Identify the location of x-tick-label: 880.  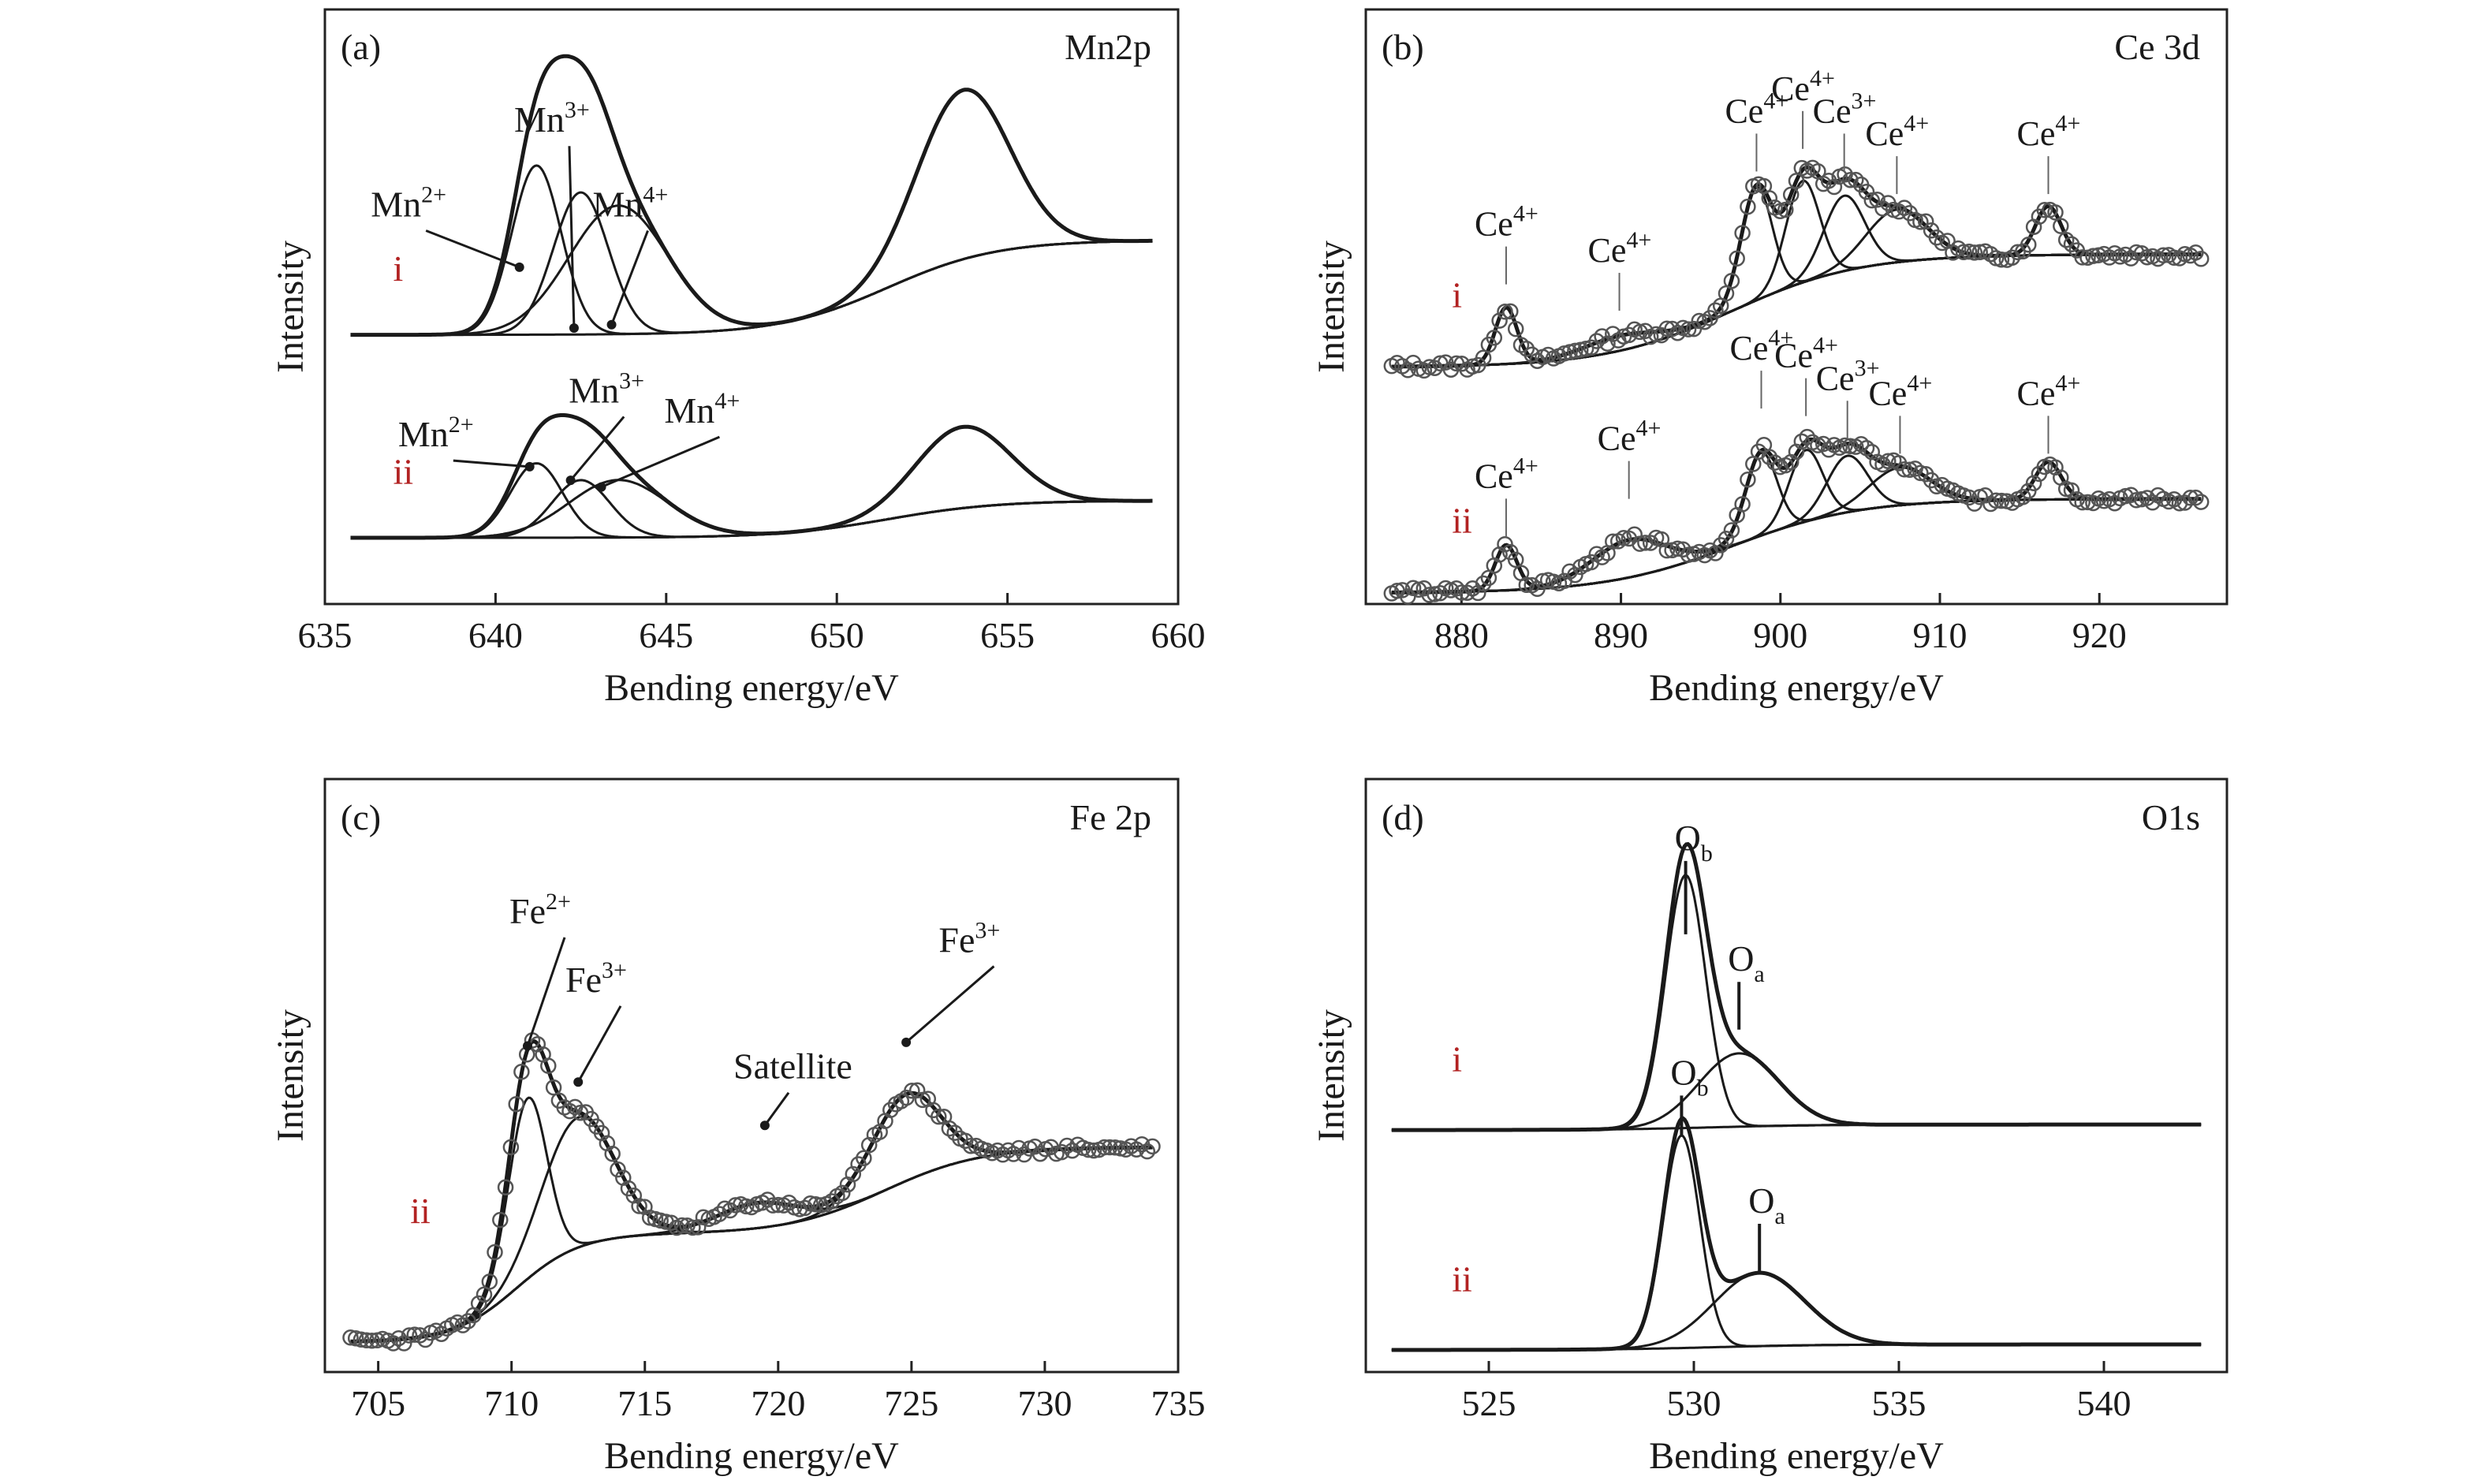
(1462, 635).